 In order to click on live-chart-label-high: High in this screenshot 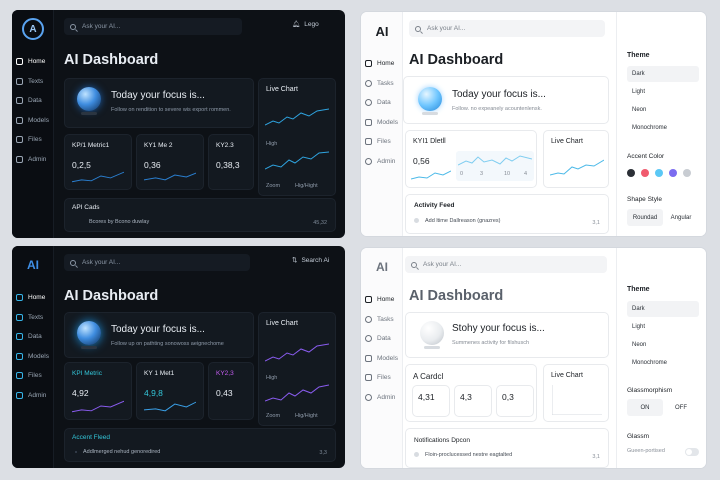, I will do `click(272, 378)`.